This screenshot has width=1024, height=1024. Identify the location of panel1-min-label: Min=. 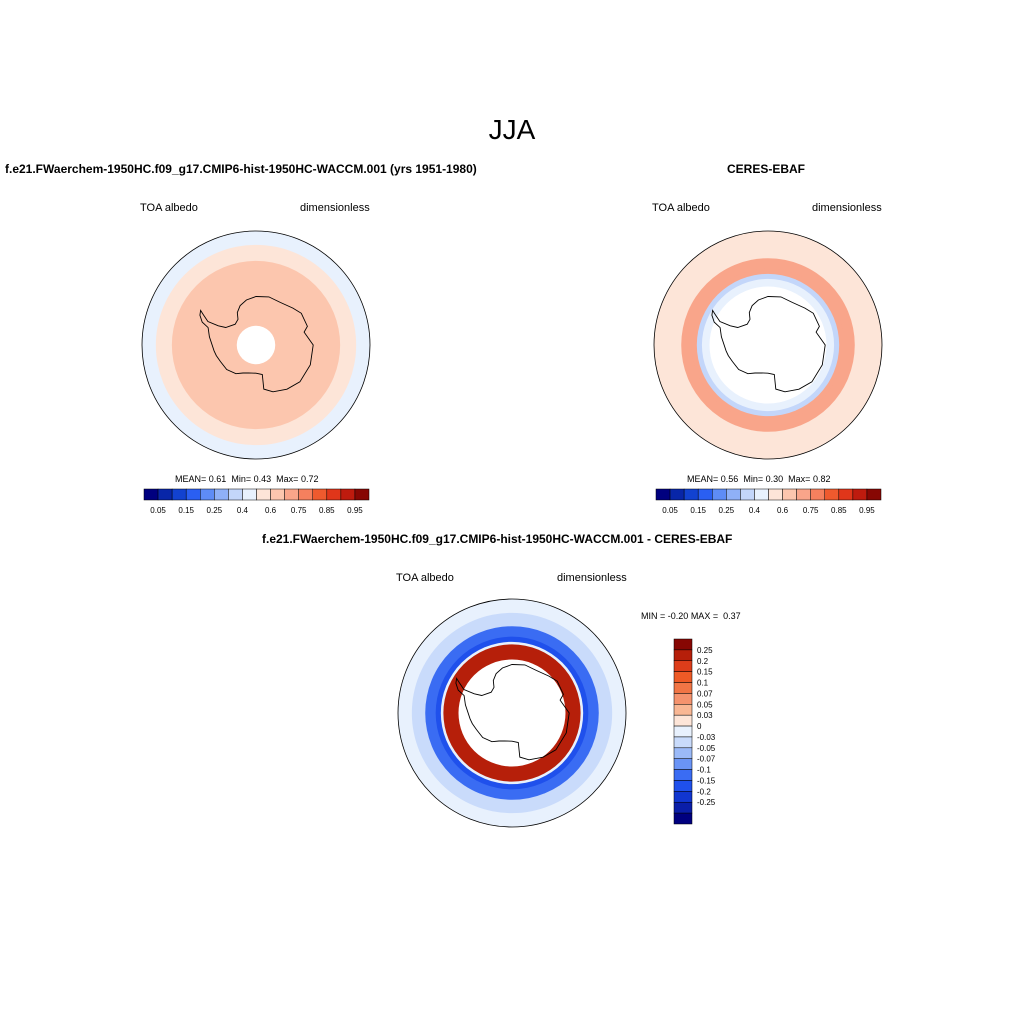
(241, 479).